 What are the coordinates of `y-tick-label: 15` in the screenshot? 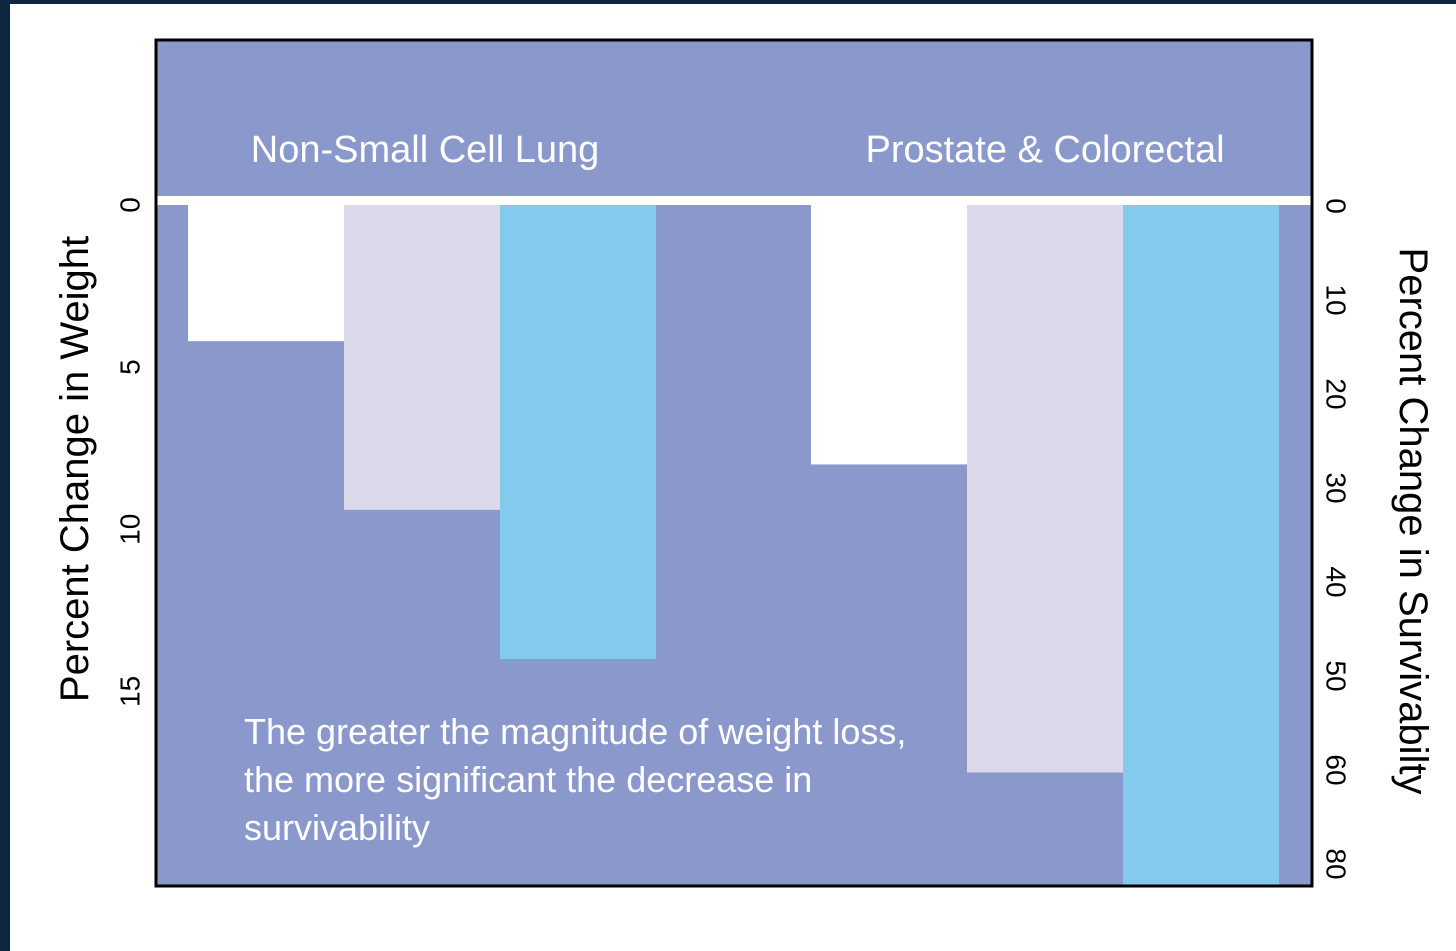 It's located at (130, 691).